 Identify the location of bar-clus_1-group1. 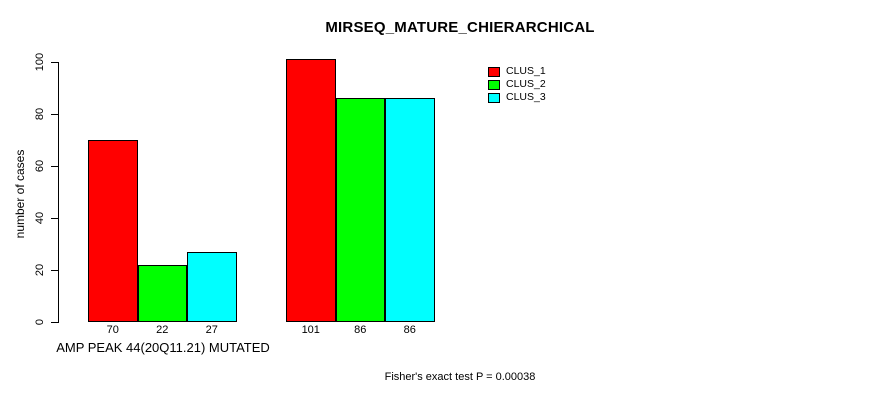
(113, 231).